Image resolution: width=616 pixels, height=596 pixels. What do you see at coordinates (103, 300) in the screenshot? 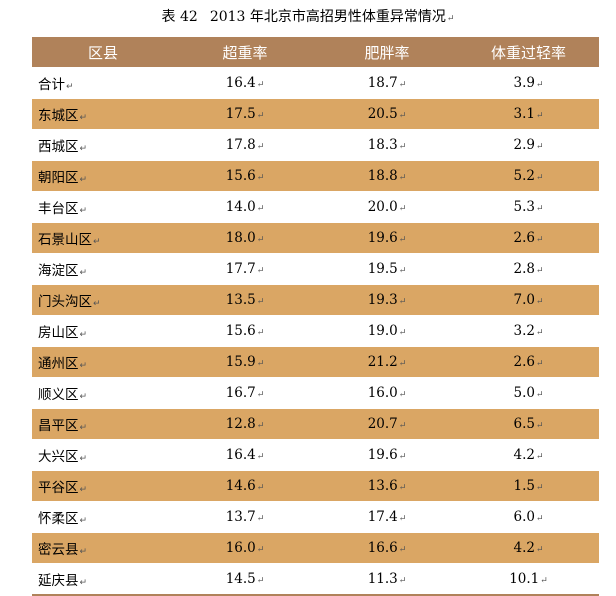
I see `district-cell: 门头沟区↵` at bounding box center [103, 300].